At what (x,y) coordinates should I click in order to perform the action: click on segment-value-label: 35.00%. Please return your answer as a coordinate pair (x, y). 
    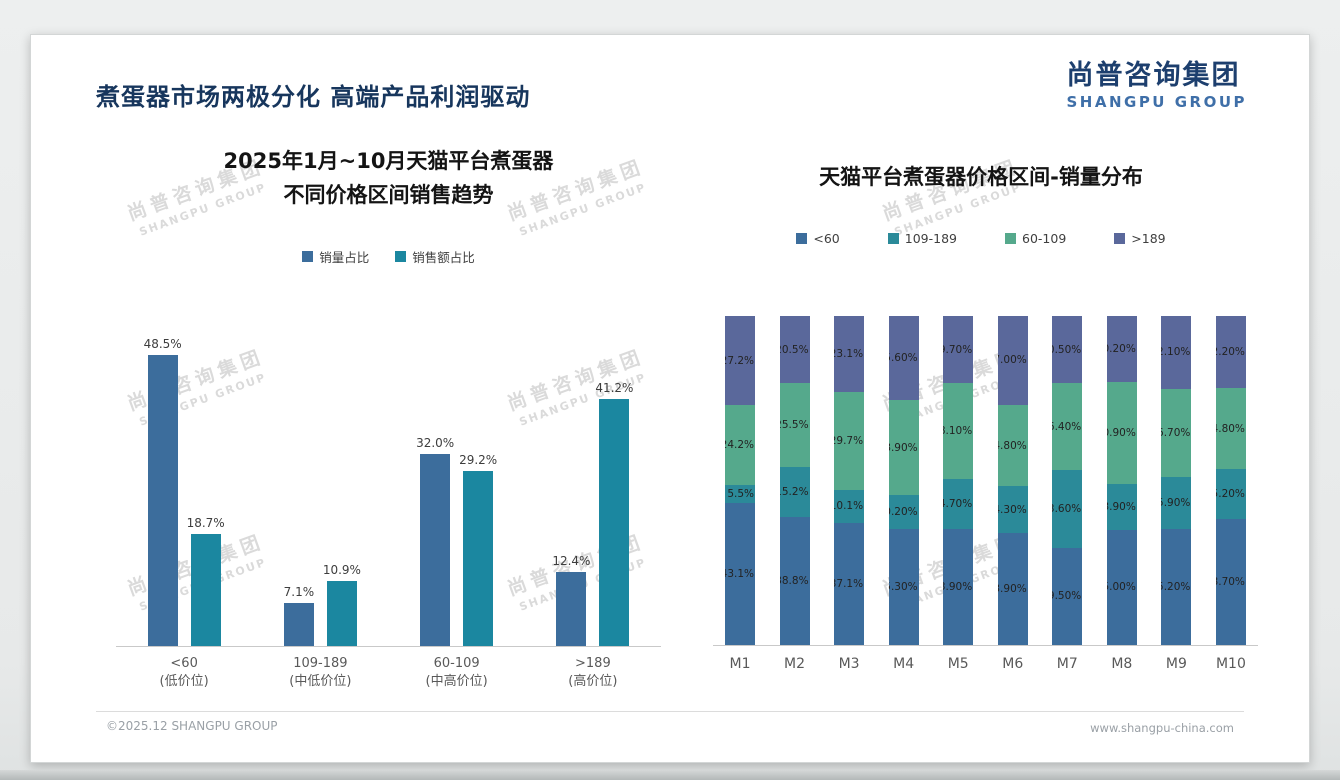
    Looking at the image, I should click on (1121, 587).